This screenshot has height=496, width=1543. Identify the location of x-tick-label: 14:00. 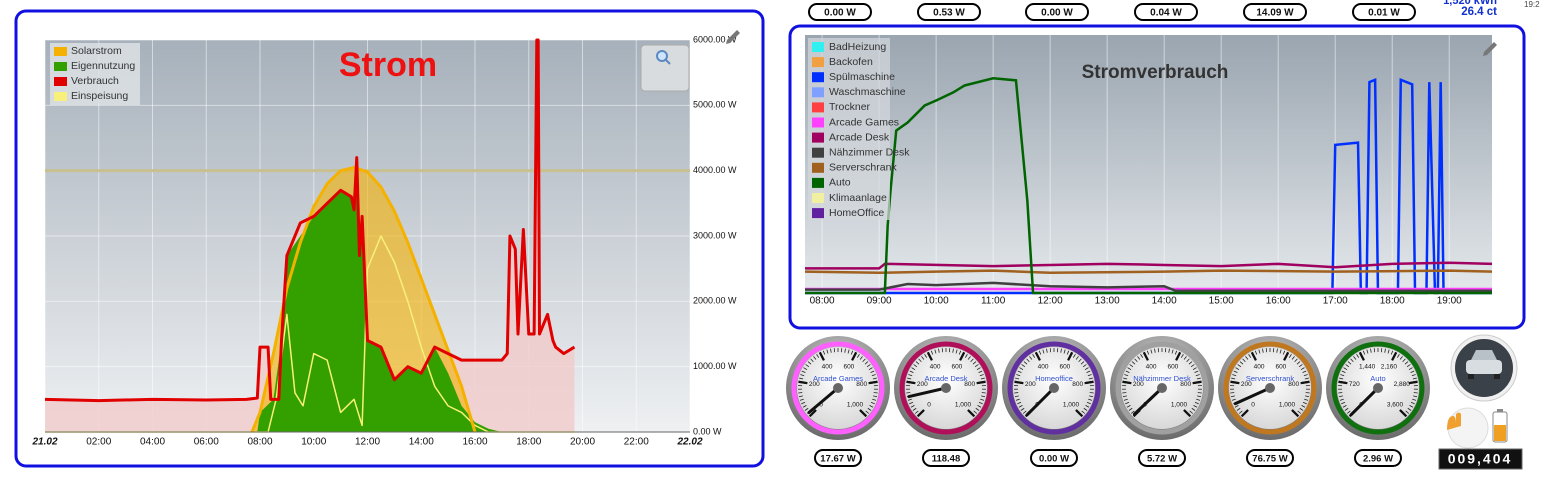
(421, 442).